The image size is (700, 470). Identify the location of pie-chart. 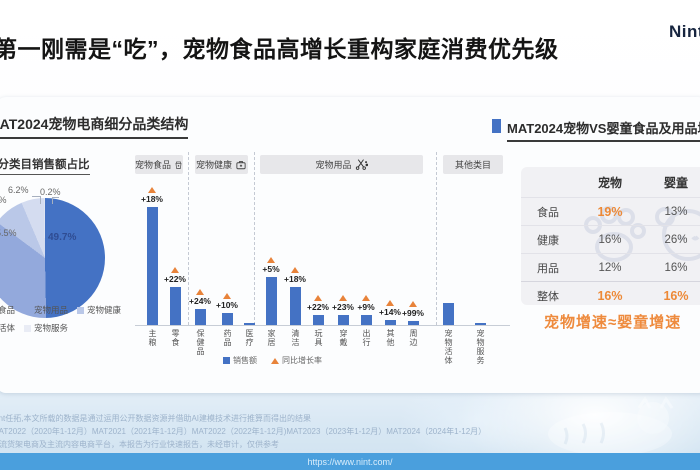
(52, 258).